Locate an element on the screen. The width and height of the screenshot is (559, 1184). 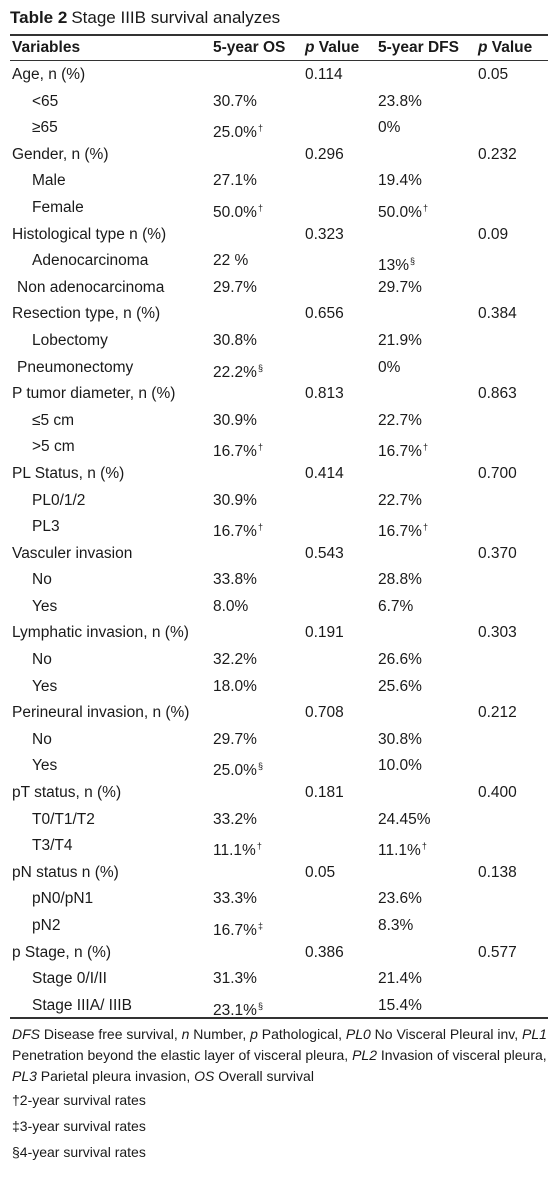
dfs-value-text: 23.8% is located at coordinates (400, 101).